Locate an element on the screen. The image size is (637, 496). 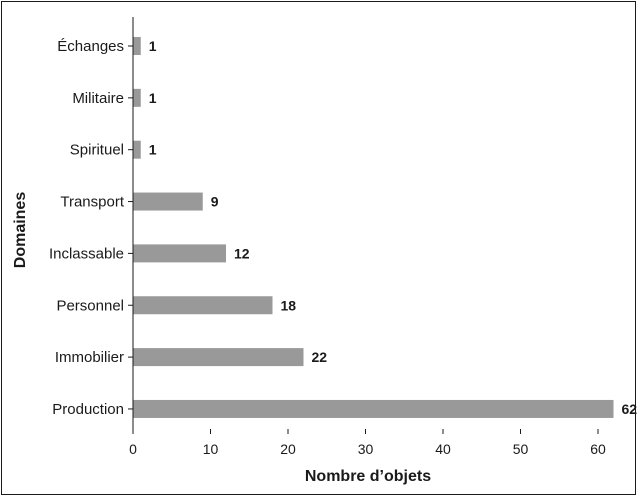
value-label: 9 is located at coordinates (215, 202).